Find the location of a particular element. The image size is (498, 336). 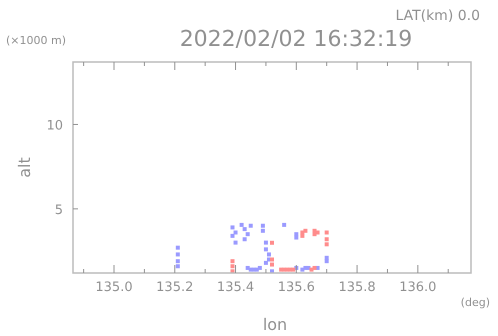

x-tick-label: 135.6 is located at coordinates (296, 287).